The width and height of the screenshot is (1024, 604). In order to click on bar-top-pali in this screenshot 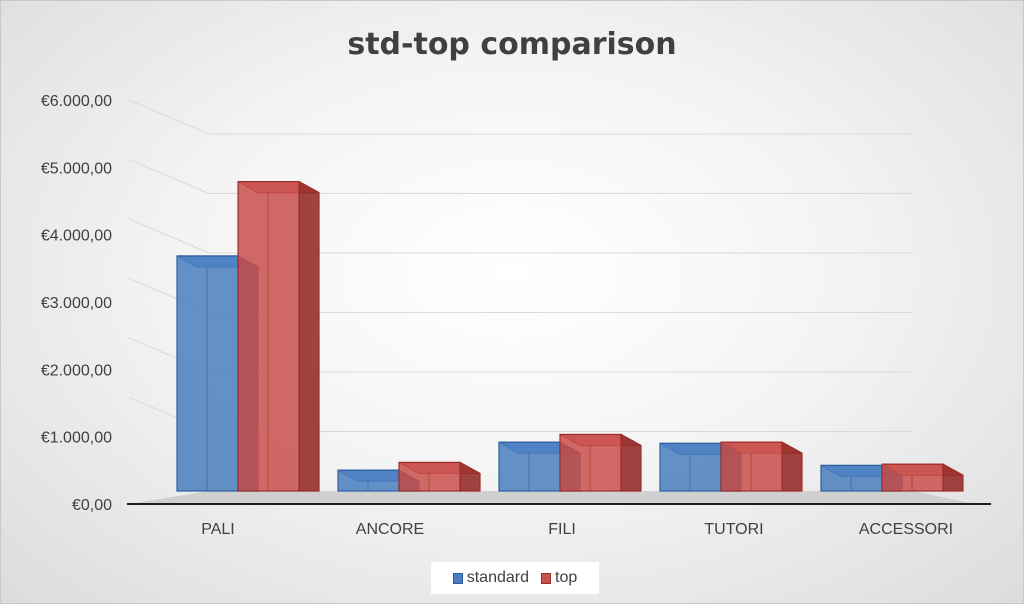, I will do `click(278, 336)`.